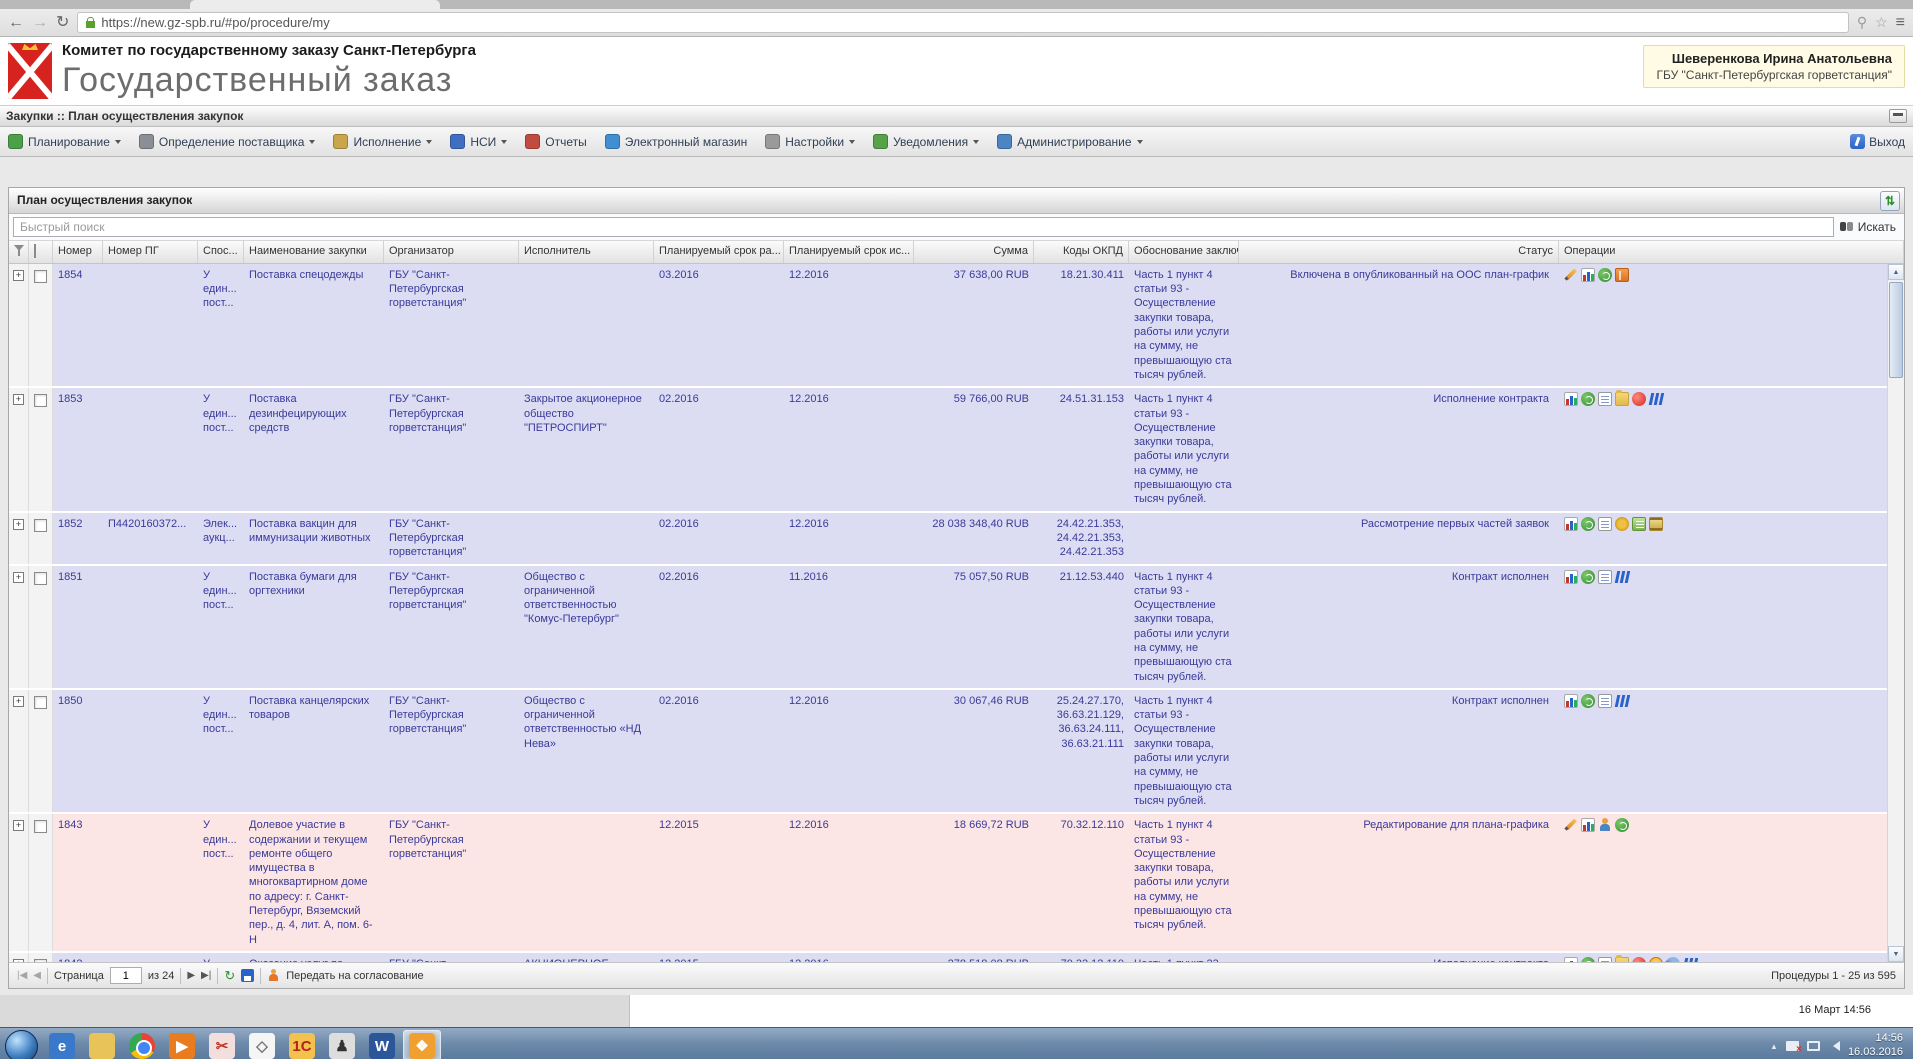 This screenshot has height=1059, width=1913. I want to click on start-button, so click(21, 1044).